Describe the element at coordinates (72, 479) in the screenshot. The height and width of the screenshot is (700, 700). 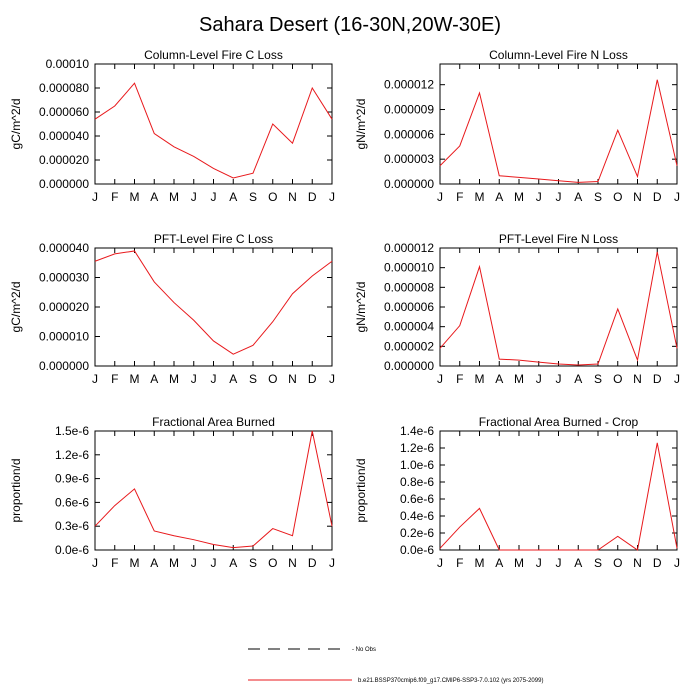
I see `y-tick-label: 0.9e-6` at that location.